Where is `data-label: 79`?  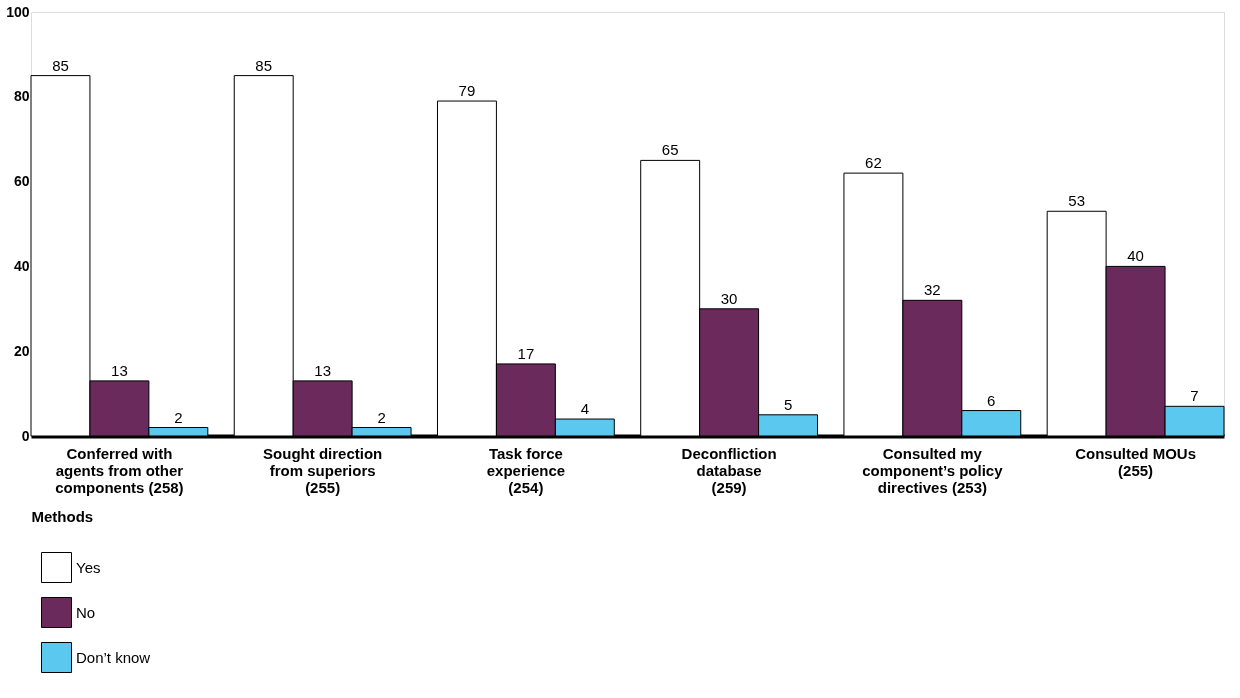
data-label: 79 is located at coordinates (467, 91).